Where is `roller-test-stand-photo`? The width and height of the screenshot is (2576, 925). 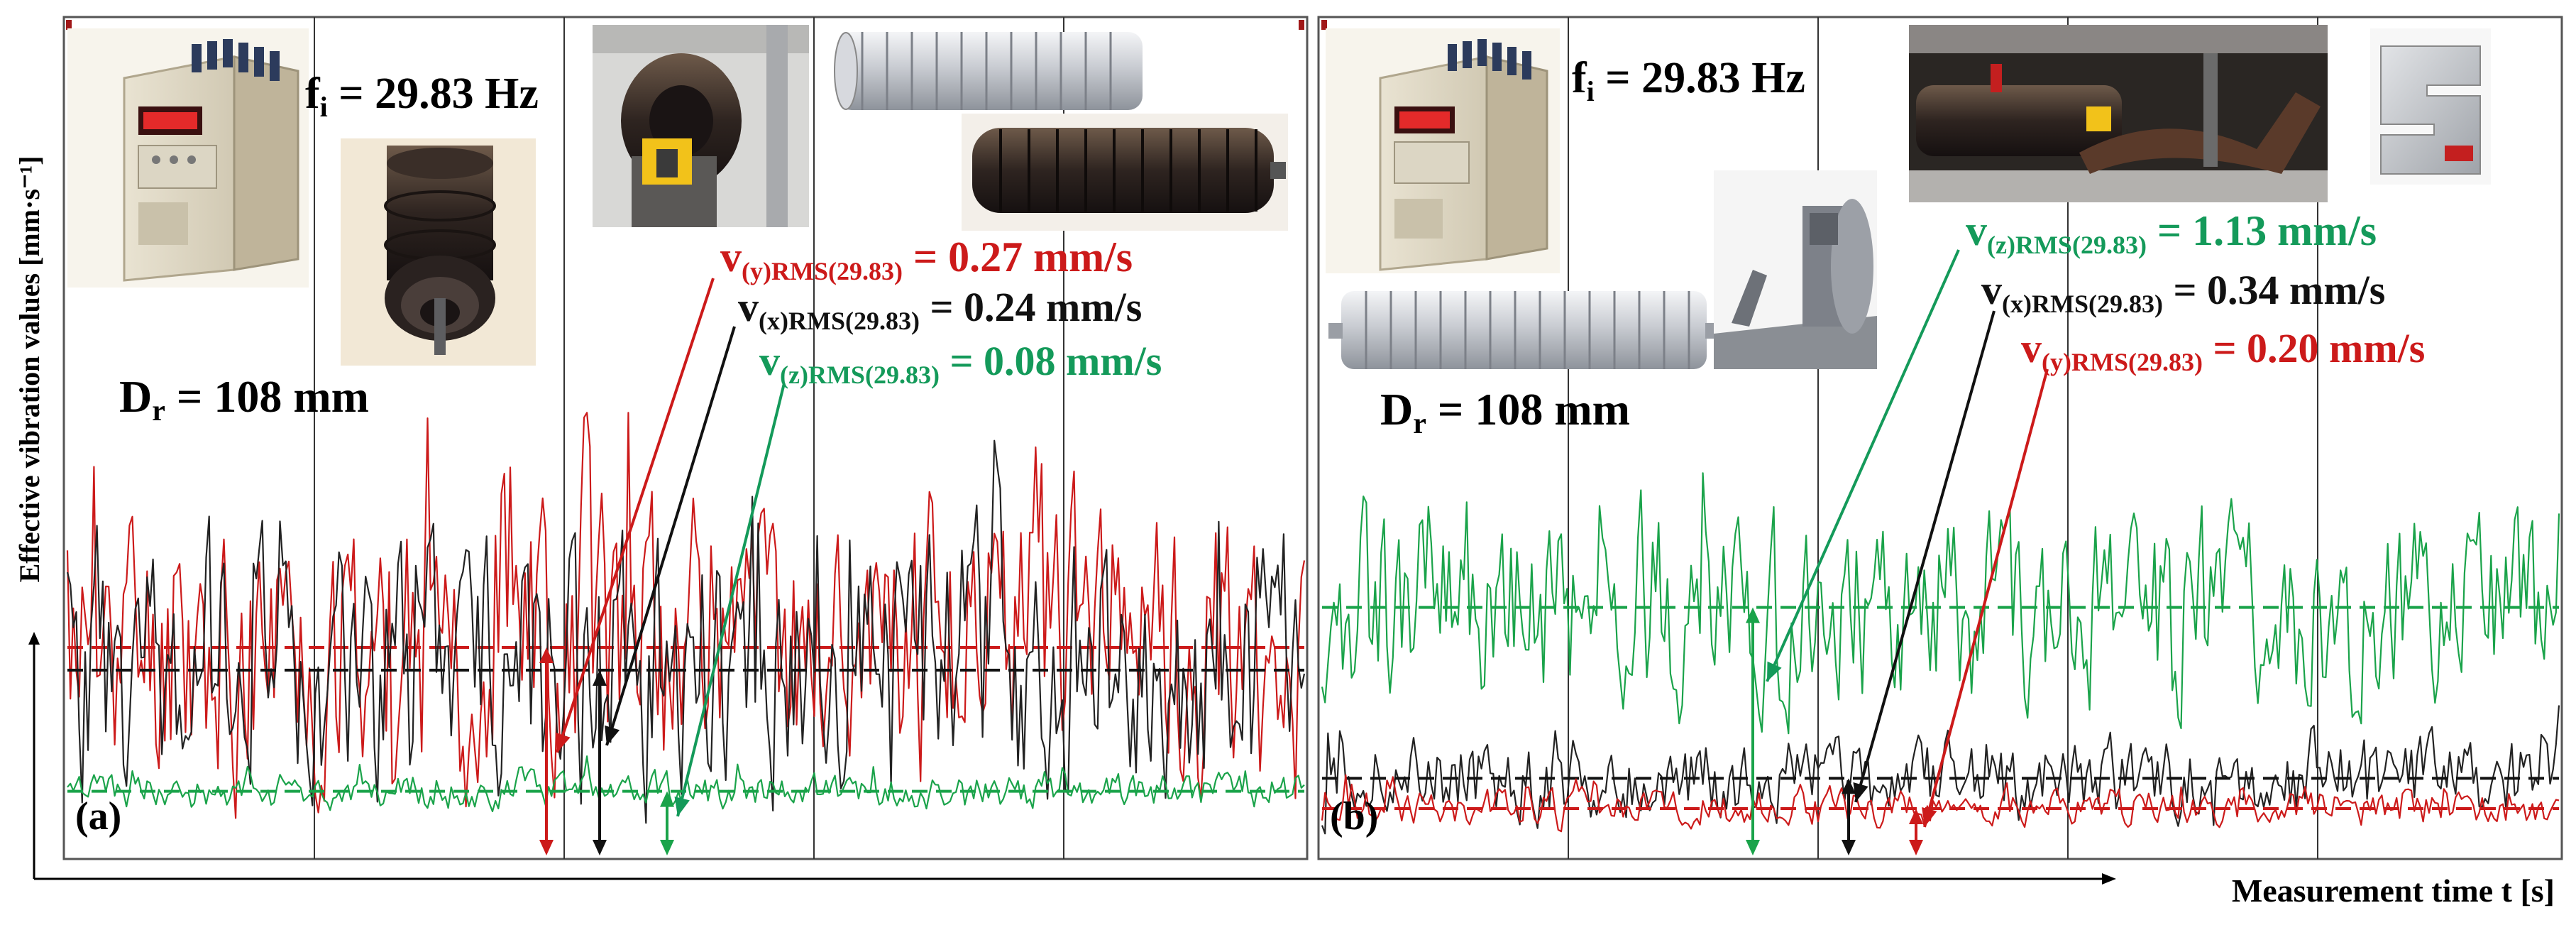
roller-test-stand-photo is located at coordinates (701, 126).